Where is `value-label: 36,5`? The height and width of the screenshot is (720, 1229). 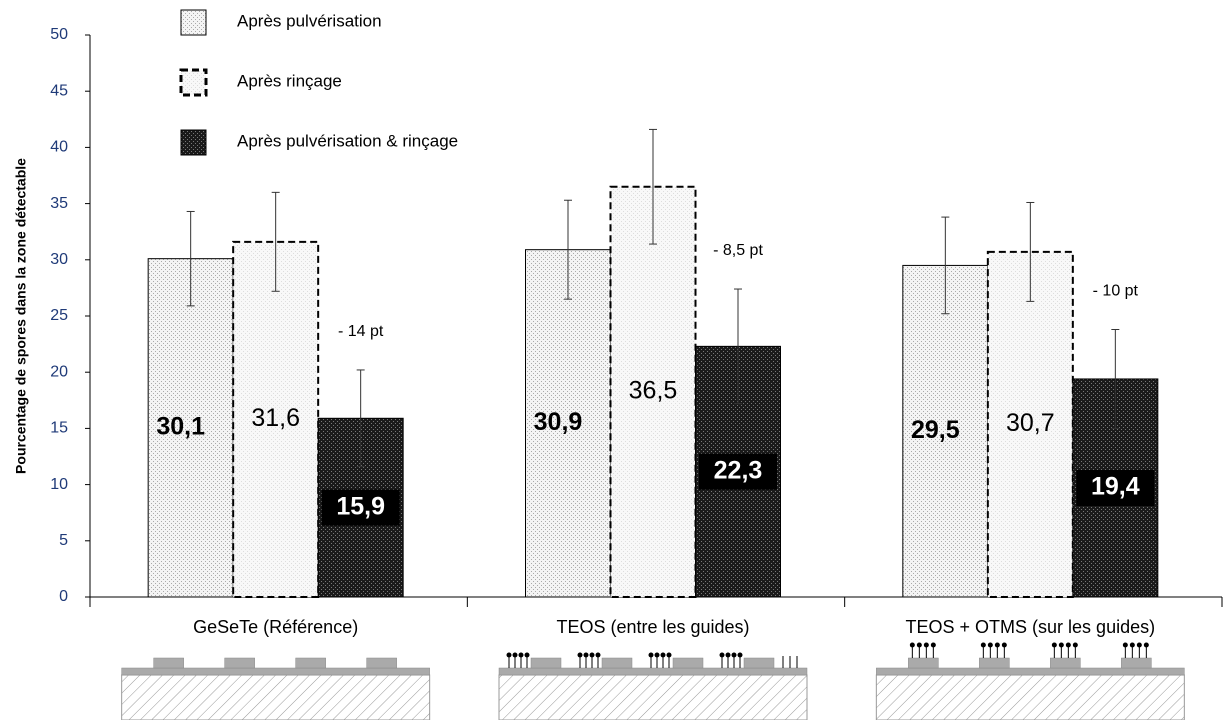
value-label: 36,5 is located at coordinates (653, 390).